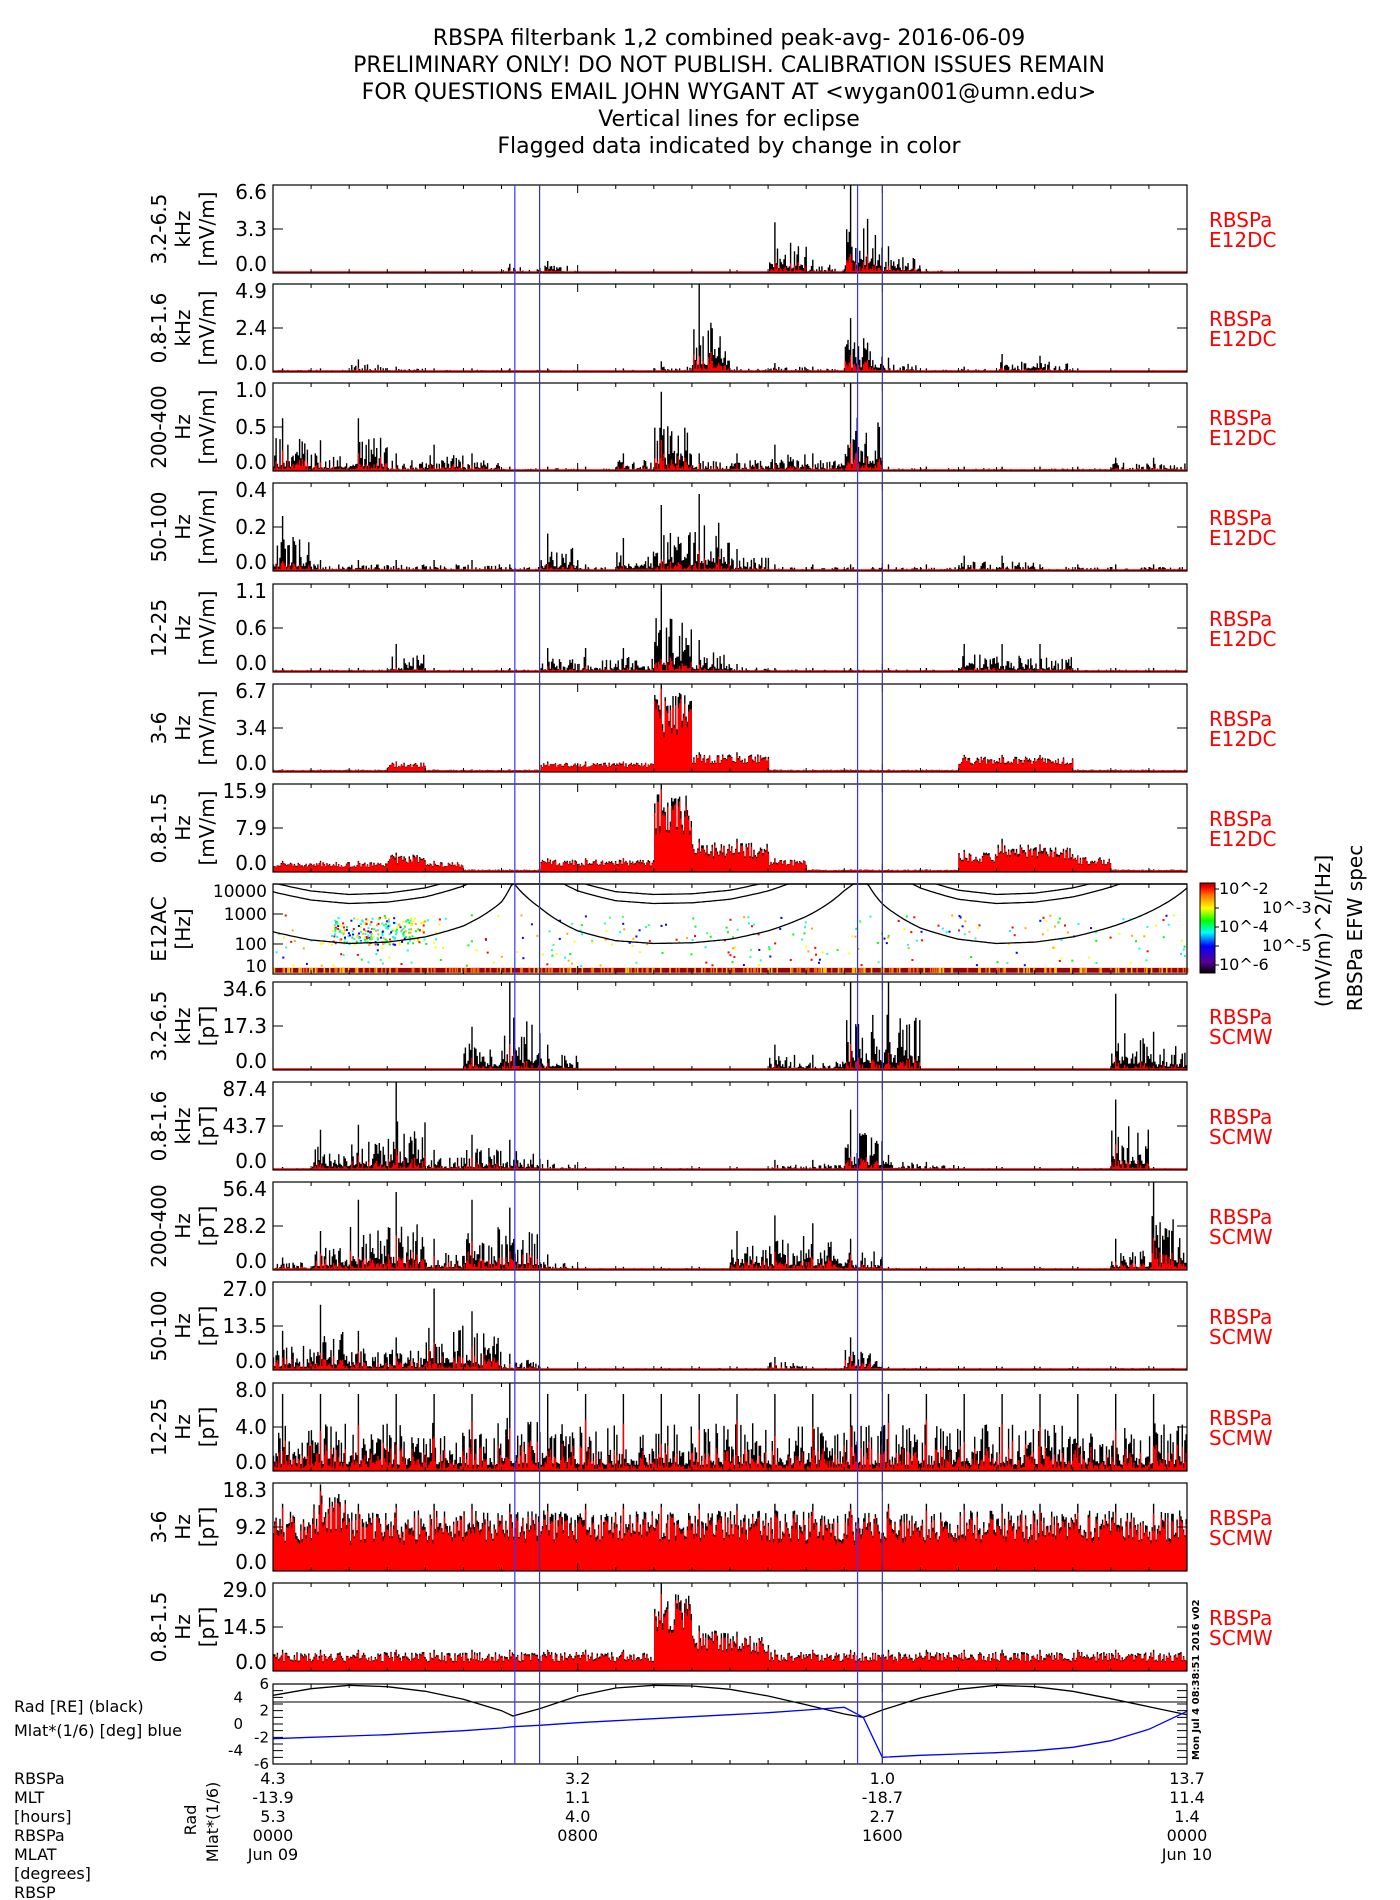 The image size is (1400, 1900). I want to click on y-tick-label: 6.7, so click(251, 691).